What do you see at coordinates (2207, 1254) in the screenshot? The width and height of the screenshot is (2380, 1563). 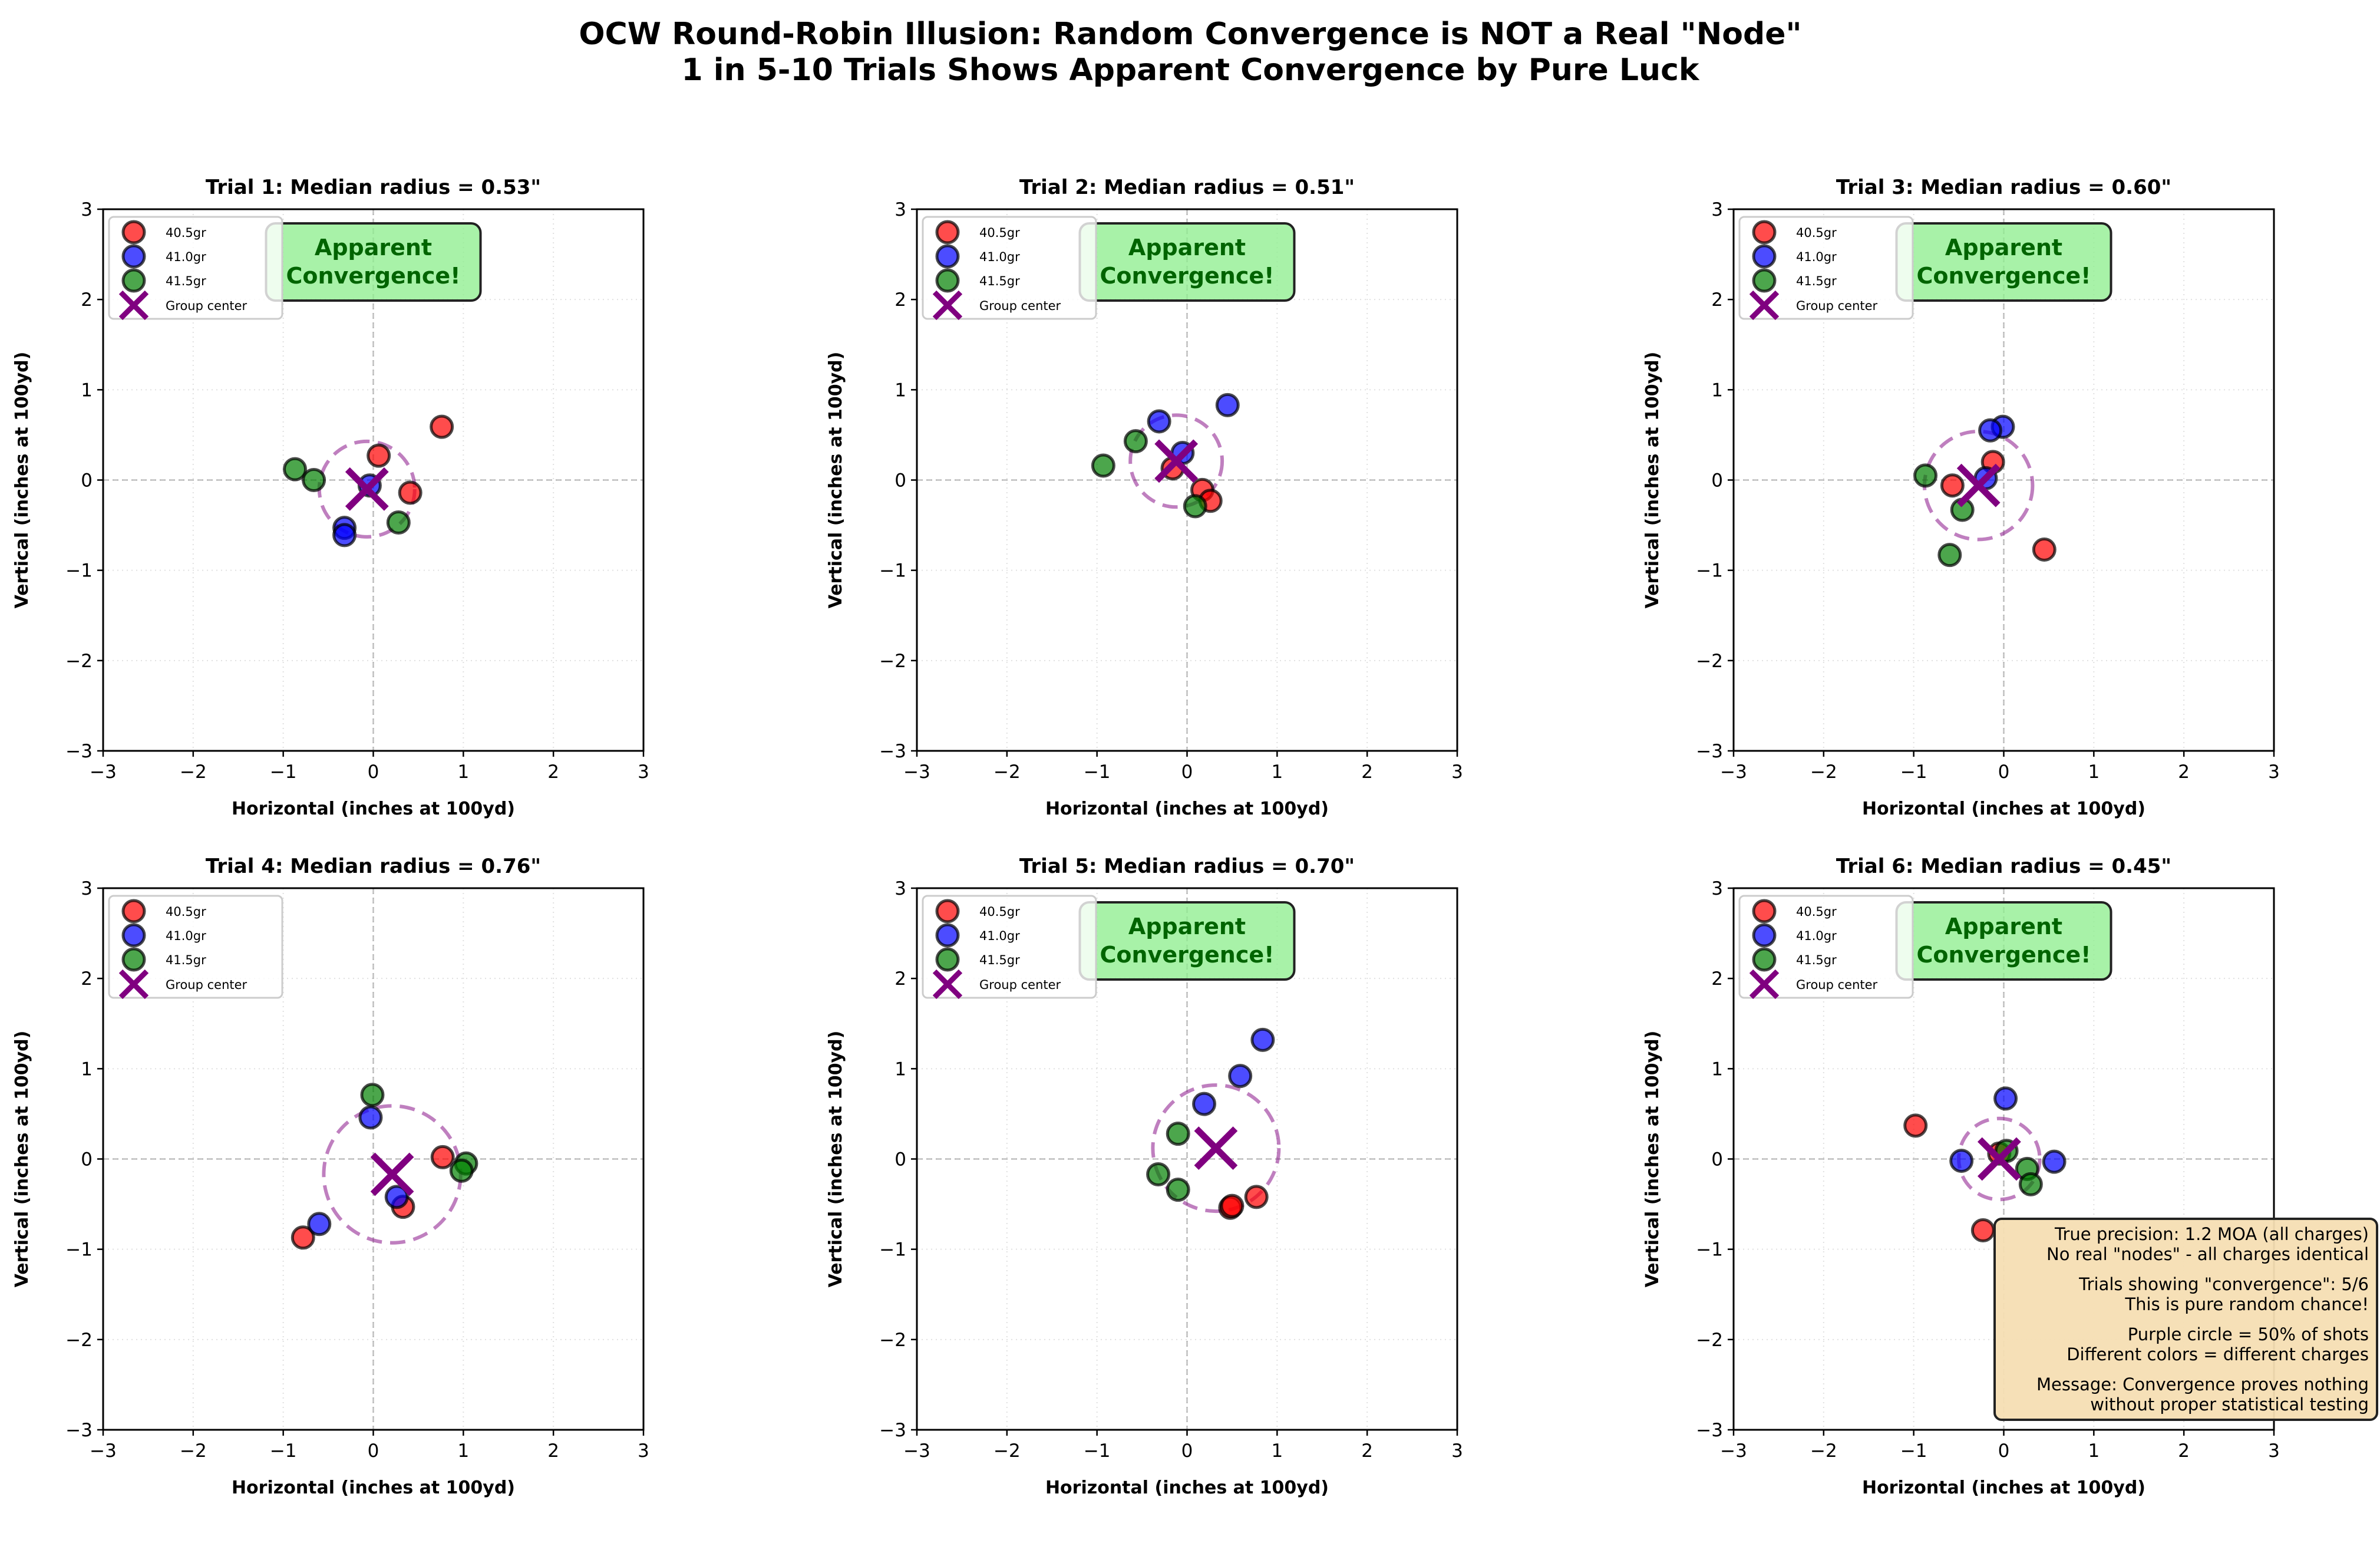 I see `note-line: No real "nodes" - all charges identical` at bounding box center [2207, 1254].